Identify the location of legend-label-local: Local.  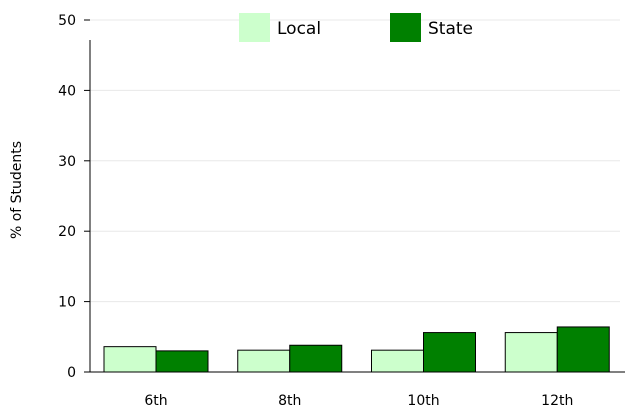
(299, 29).